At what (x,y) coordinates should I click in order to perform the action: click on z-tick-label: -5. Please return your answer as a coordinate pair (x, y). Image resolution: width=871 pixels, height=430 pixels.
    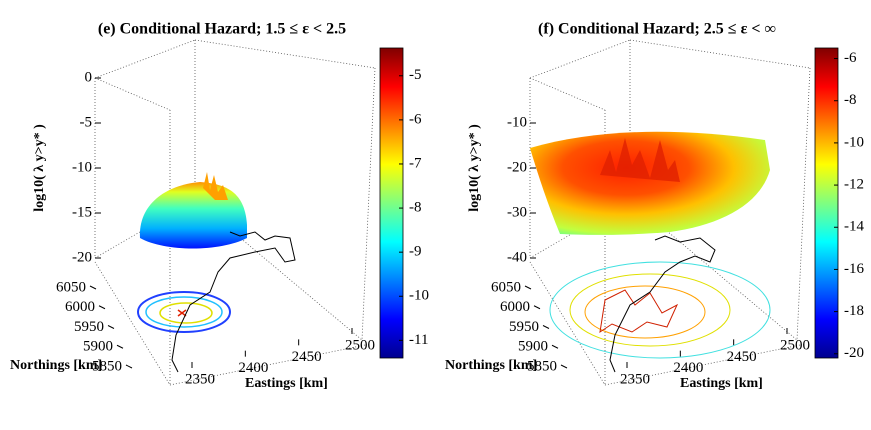
    Looking at the image, I should click on (86, 122).